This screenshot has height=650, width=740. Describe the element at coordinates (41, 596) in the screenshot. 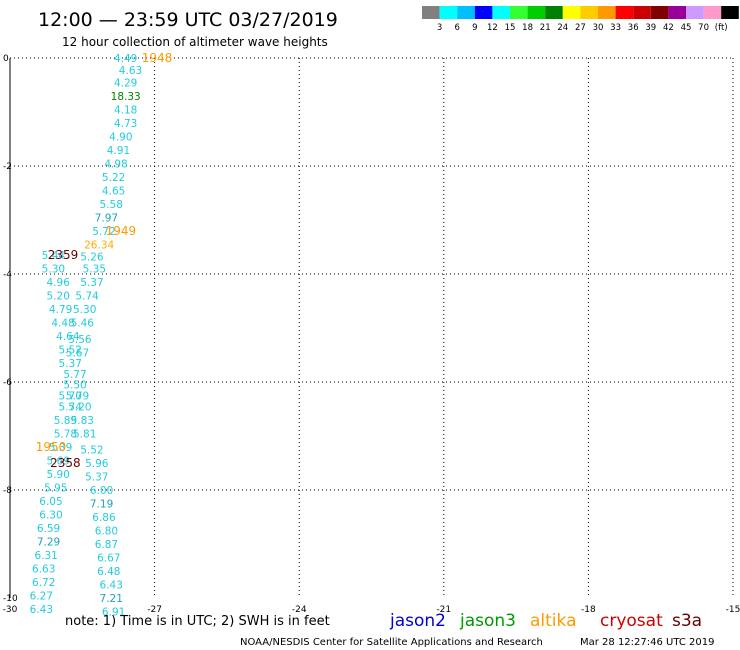

I see `wave-height-label: 6.27` at that location.